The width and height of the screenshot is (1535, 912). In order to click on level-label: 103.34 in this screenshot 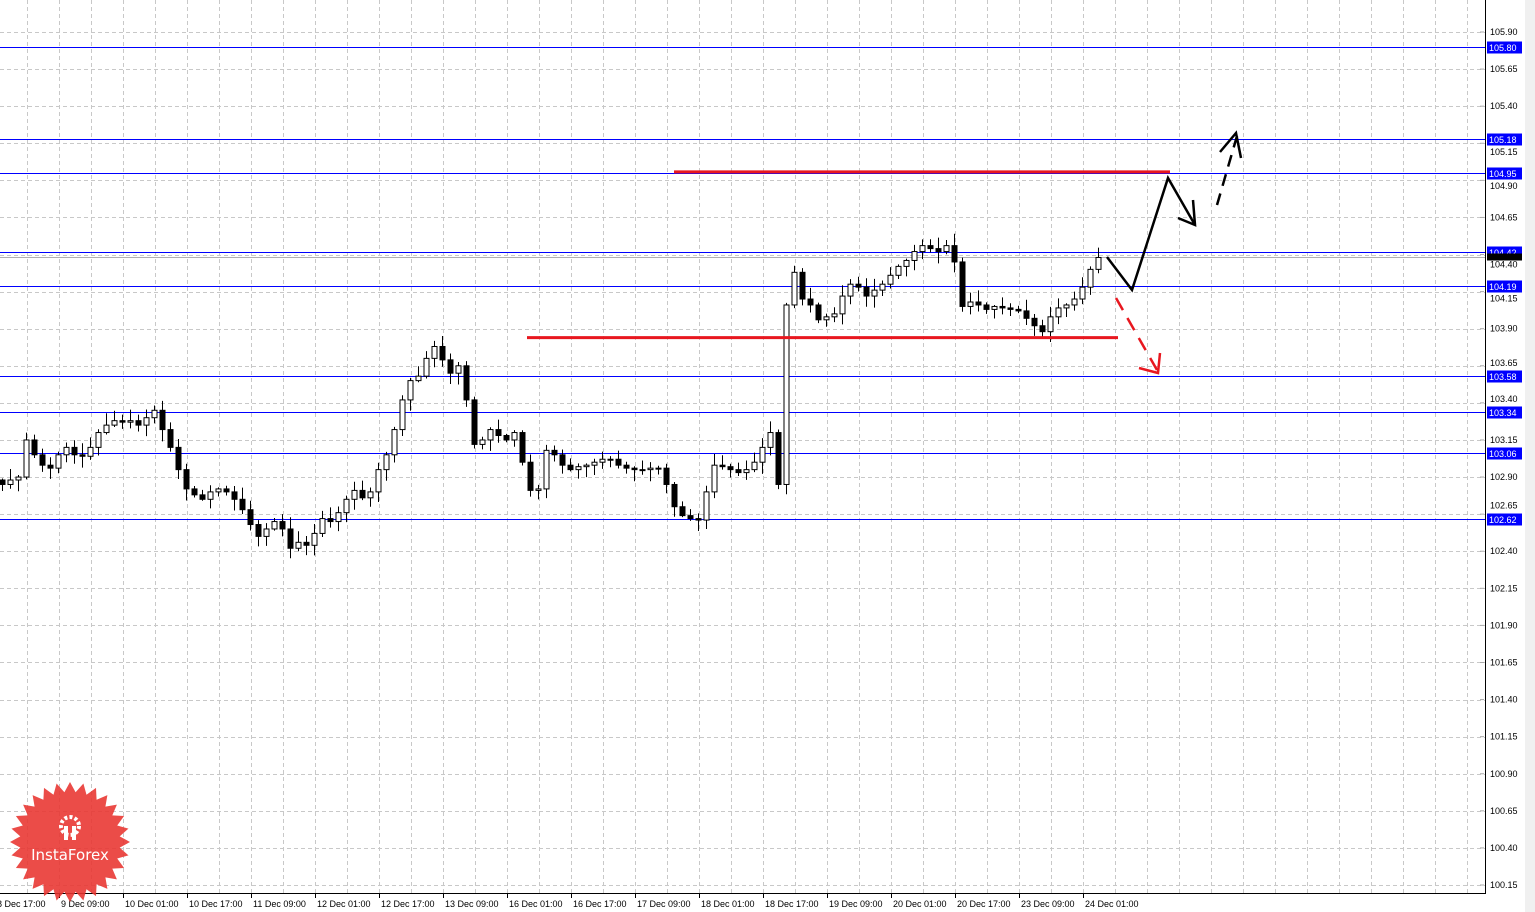, I will do `click(1503, 413)`.